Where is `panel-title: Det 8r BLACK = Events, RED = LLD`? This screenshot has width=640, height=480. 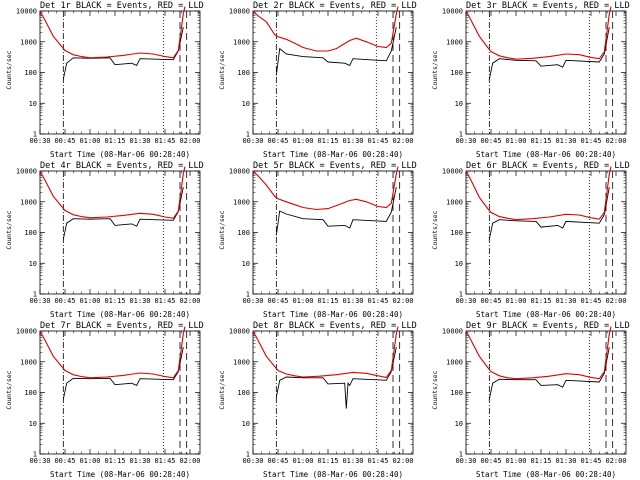
panel-title: Det 8r BLACK = Events, RED = LLD is located at coordinates (335, 326).